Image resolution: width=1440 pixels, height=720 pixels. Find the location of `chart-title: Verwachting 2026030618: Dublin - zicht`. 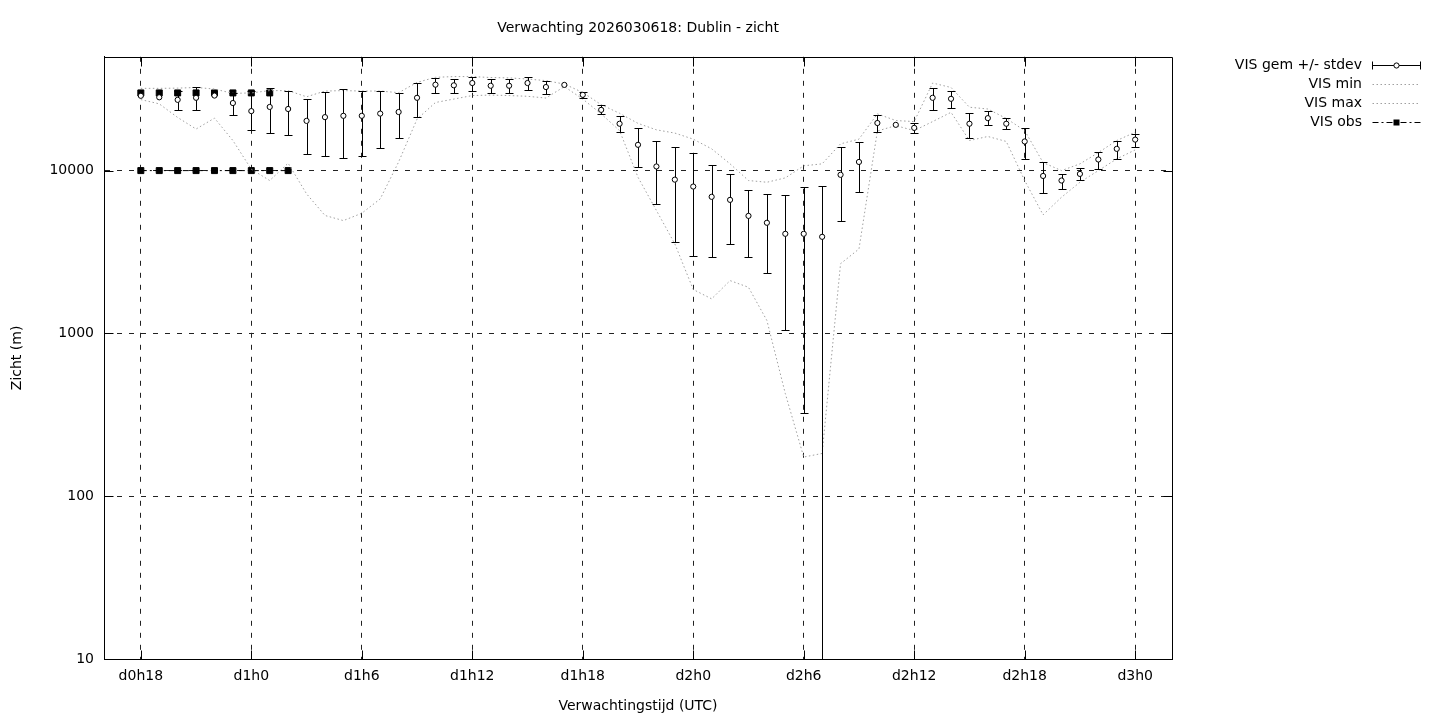

chart-title: Verwachting 2026030618: Dublin - zicht is located at coordinates (638, 27).